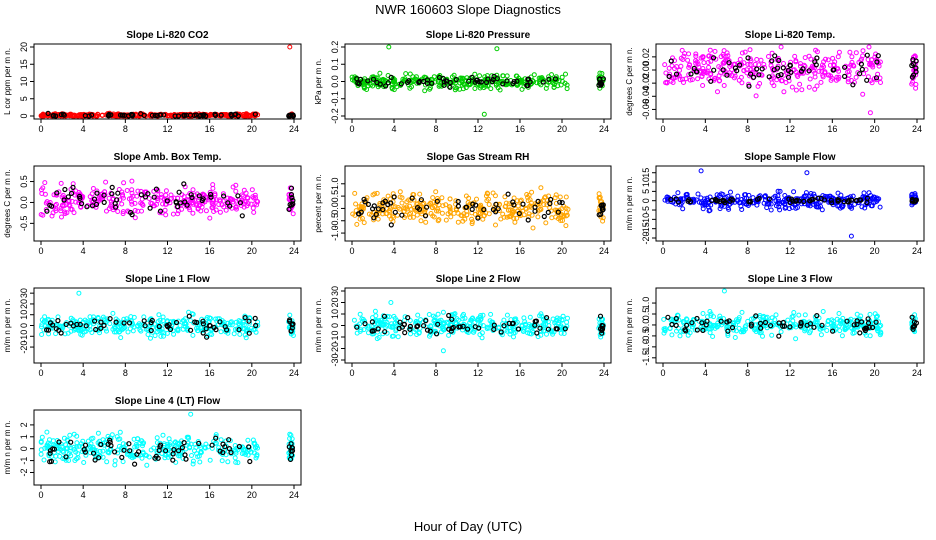 The width and height of the screenshot is (936, 540). Describe the element at coordinates (335, 291) in the screenshot. I see `y-tick-label: 30` at that location.